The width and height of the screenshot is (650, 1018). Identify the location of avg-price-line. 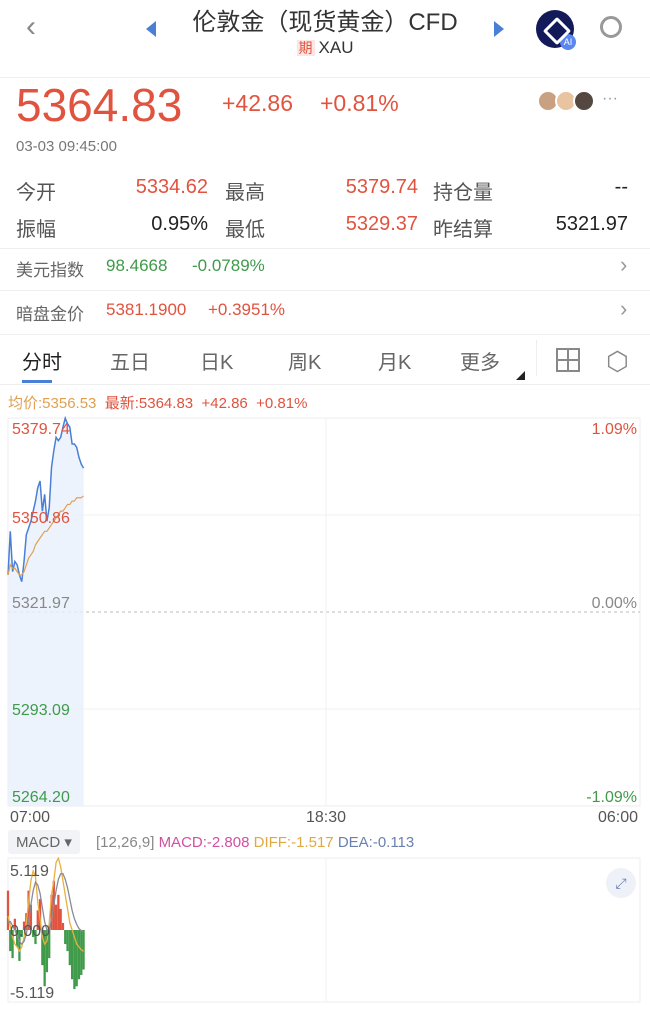
(45, 535).